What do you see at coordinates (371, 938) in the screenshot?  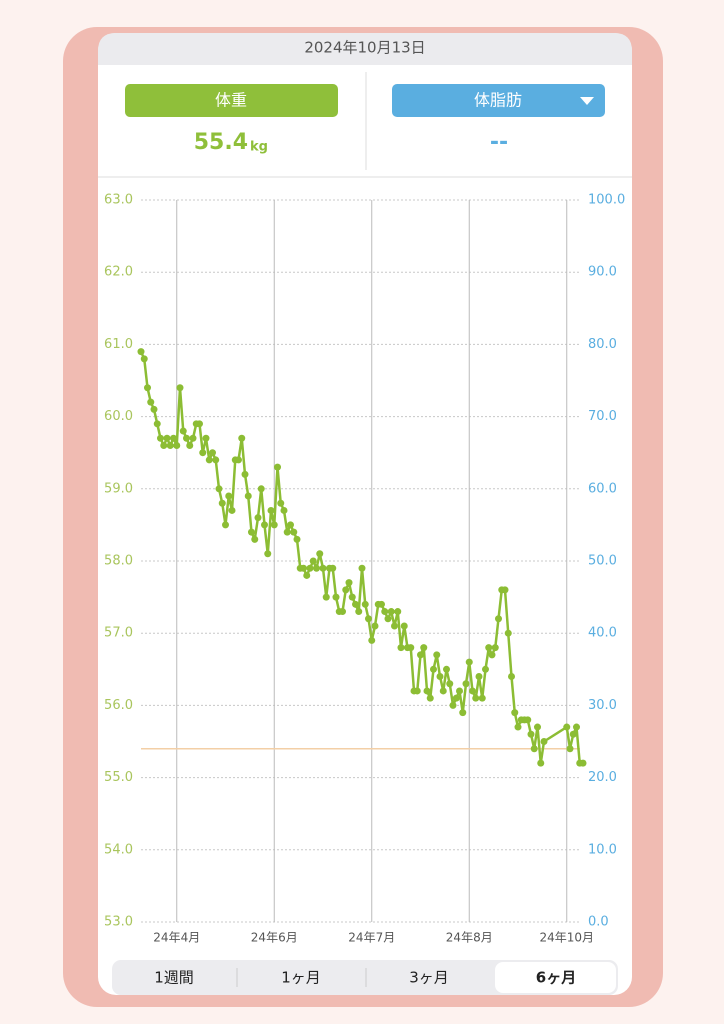 I see `x-tick-label: 24年7月` at bounding box center [371, 938].